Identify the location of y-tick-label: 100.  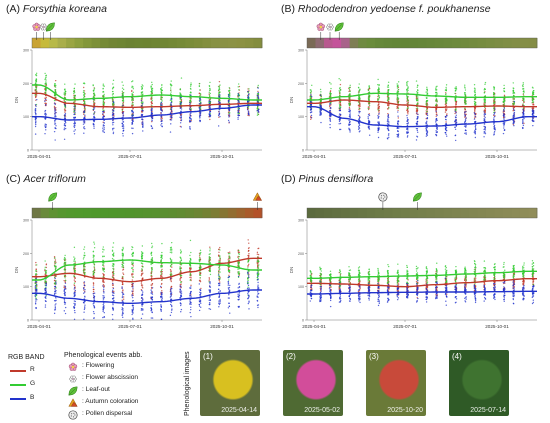
(301, 117).